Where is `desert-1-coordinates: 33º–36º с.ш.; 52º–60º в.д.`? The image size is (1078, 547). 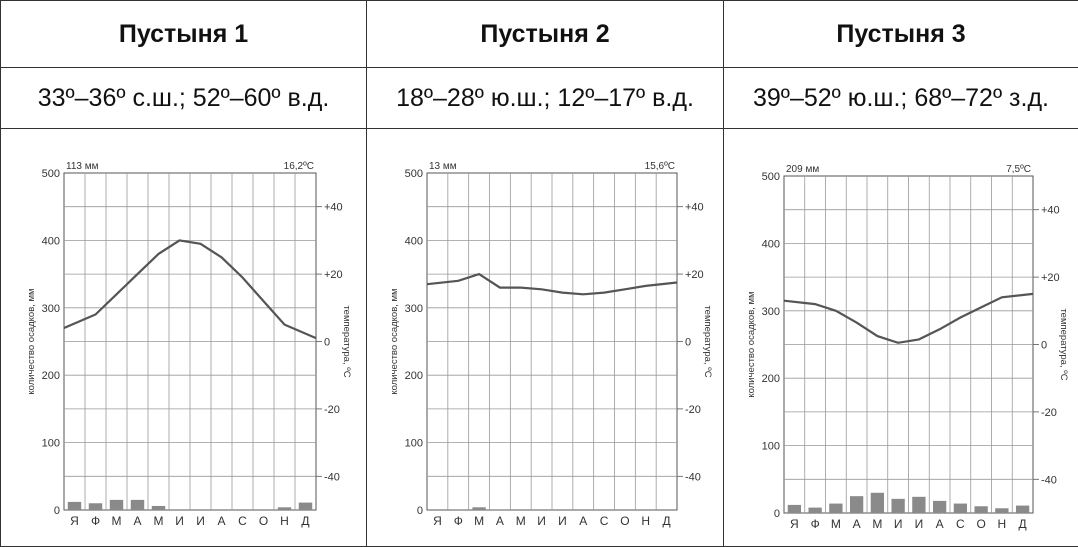
desert-1-coordinates: 33º–36º с.ш.; 52º–60º в.д. is located at coordinates (184, 98).